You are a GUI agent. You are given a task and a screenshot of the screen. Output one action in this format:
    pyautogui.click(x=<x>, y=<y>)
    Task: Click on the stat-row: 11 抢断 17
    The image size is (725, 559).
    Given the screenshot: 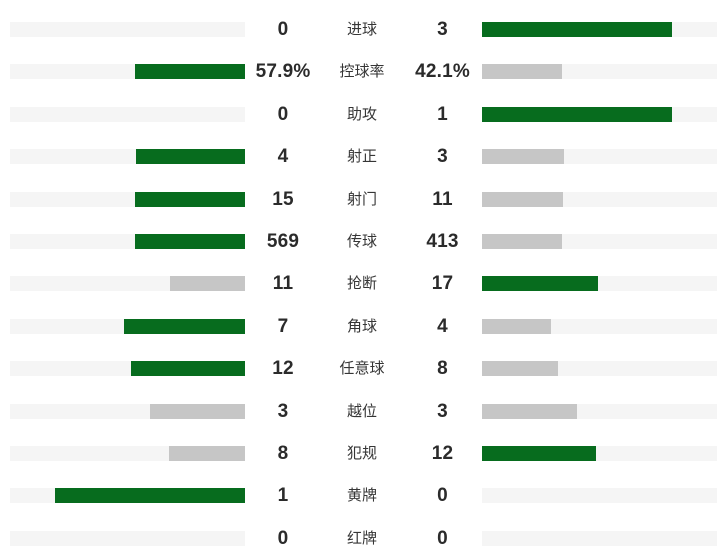 What is the action you would take?
    pyautogui.click(x=362, y=284)
    